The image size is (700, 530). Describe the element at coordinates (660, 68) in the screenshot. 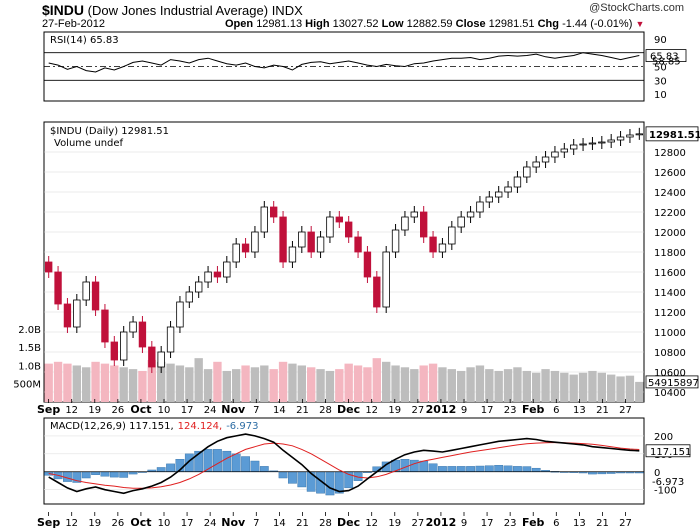

I see `rsi-tick-label: 50` at that location.